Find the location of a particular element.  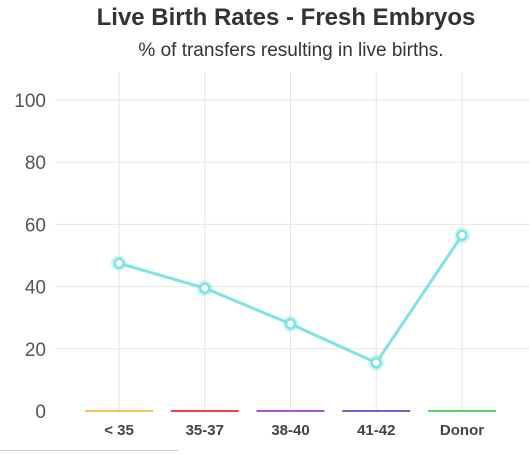

divider-line is located at coordinates (89, 450).